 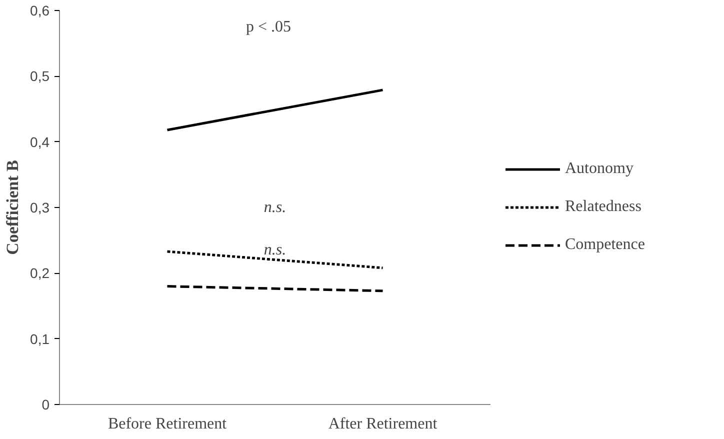 I want to click on y-tick-label: 0,1, so click(x=40, y=338).